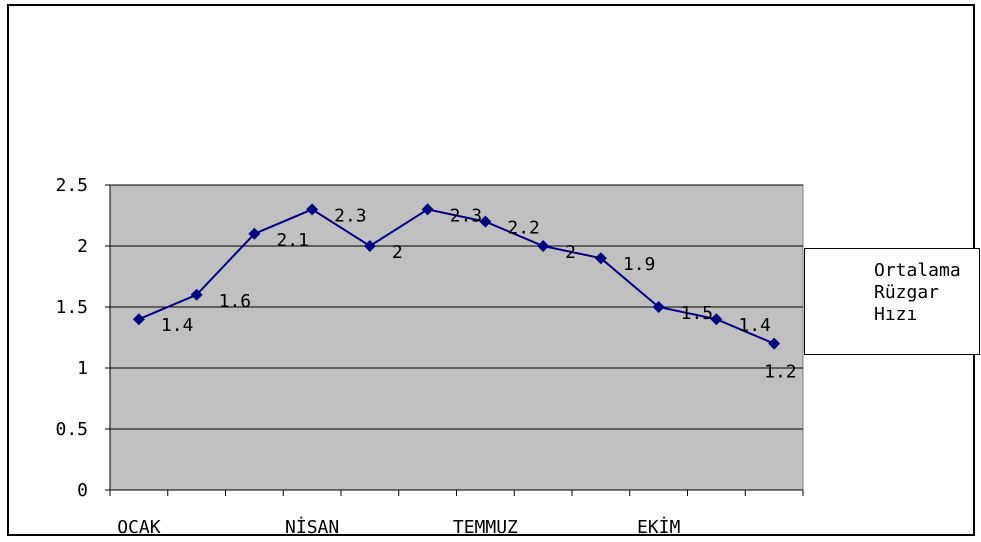  Describe the element at coordinates (139, 527) in the screenshot. I see `x-tick-label: OCAK` at that location.